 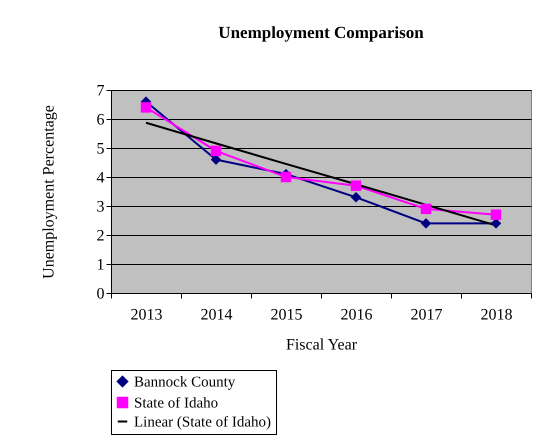 What do you see at coordinates (286, 315) in the screenshot?
I see `x-tick-label: 2015` at bounding box center [286, 315].